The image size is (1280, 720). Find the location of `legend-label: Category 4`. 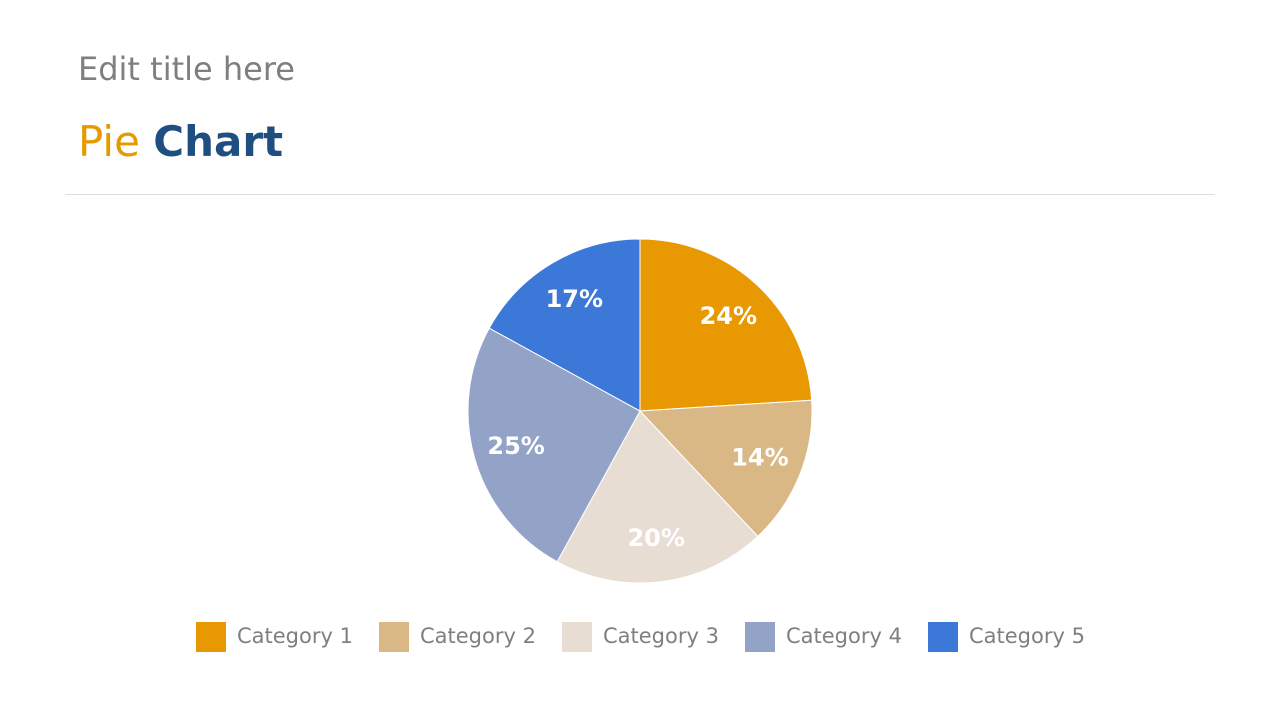

legend-label: Category 4 is located at coordinates (844, 636).